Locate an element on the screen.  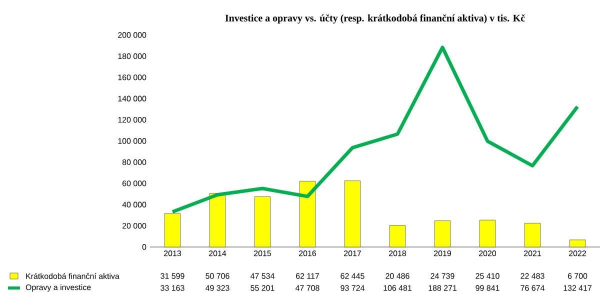
chart-title: Investice a opravy vs. účty (resp. krátkodobá finanční aktiva) v tis. Kč is located at coordinates (375, 19).